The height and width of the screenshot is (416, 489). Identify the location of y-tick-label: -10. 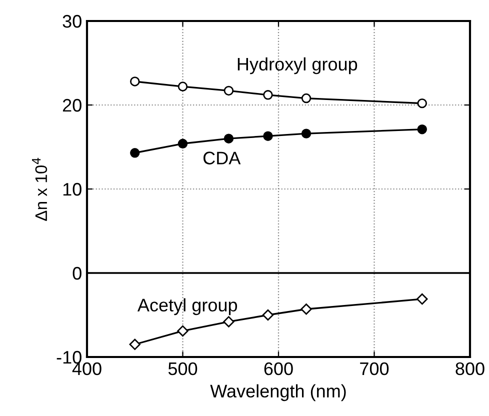
(69, 357).